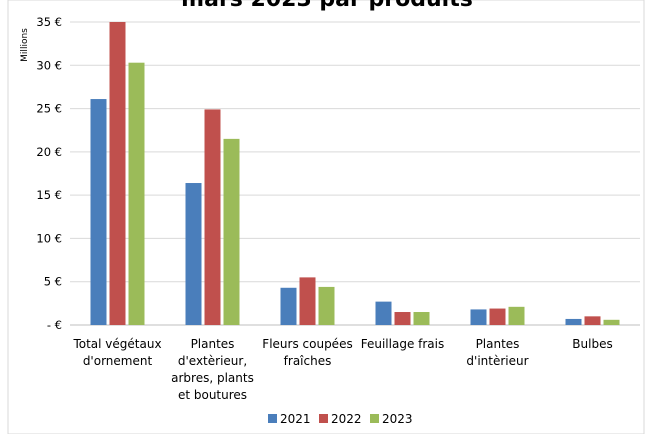  What do you see at coordinates (346, 419) in the screenshot?
I see `legend-label-2022: 2022` at bounding box center [346, 419].